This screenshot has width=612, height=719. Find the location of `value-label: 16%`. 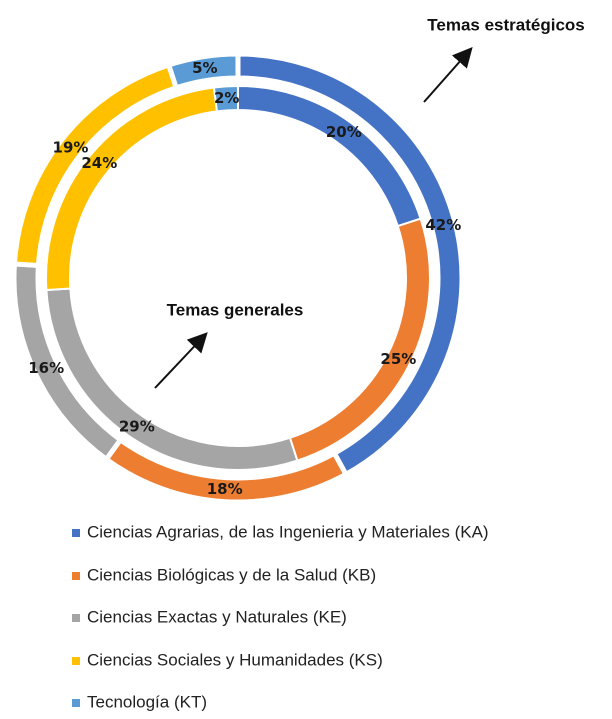

value-label: 16% is located at coordinates (46, 368).